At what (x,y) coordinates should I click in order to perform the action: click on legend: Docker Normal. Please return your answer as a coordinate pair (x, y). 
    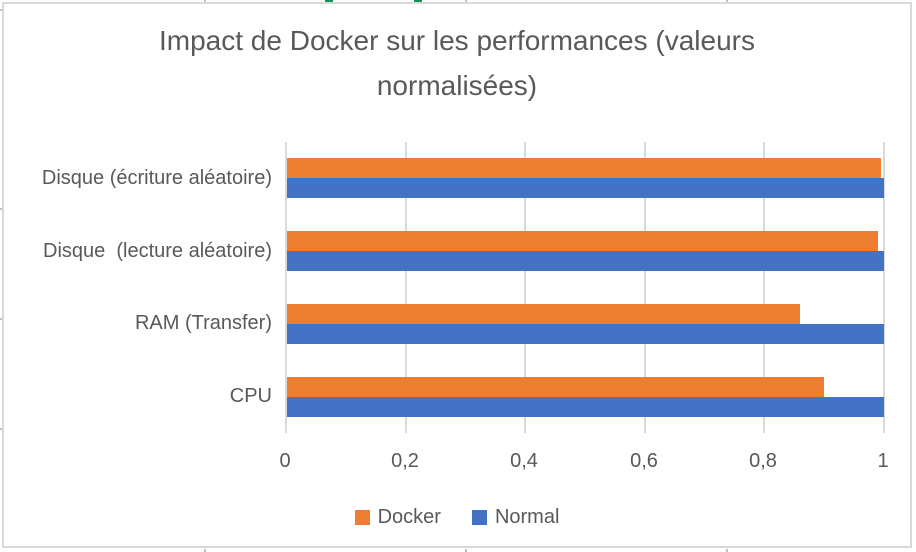
    Looking at the image, I should click on (457, 517).